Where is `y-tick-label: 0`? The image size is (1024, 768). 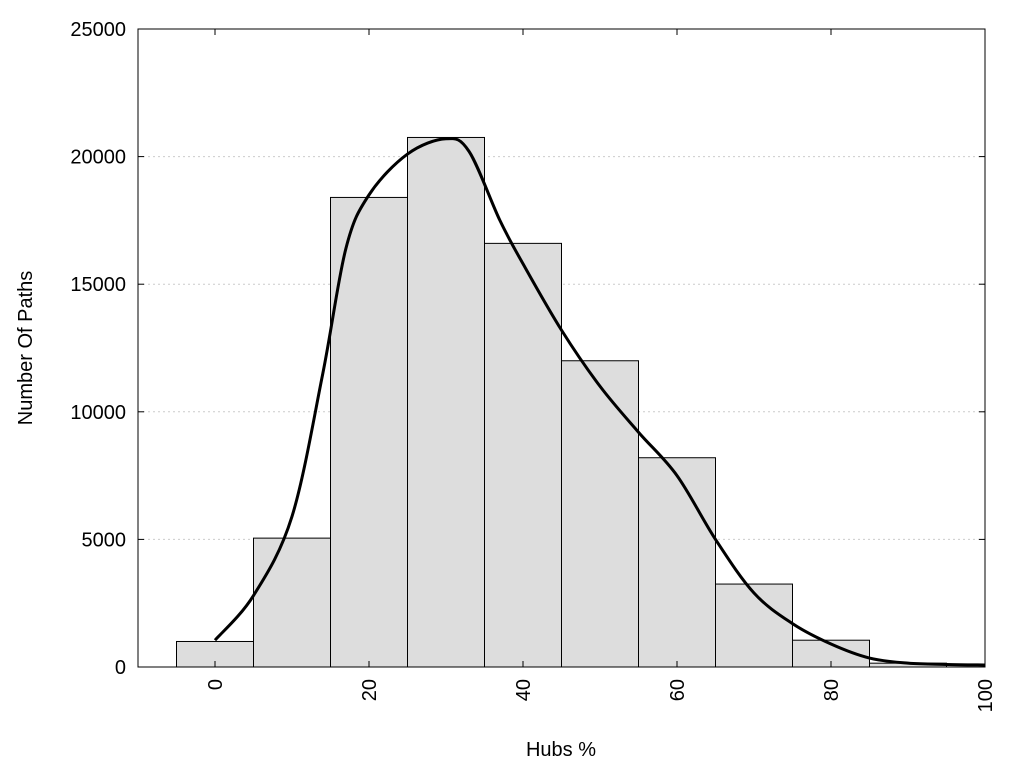
y-tick-label: 0 is located at coordinates (120, 668).